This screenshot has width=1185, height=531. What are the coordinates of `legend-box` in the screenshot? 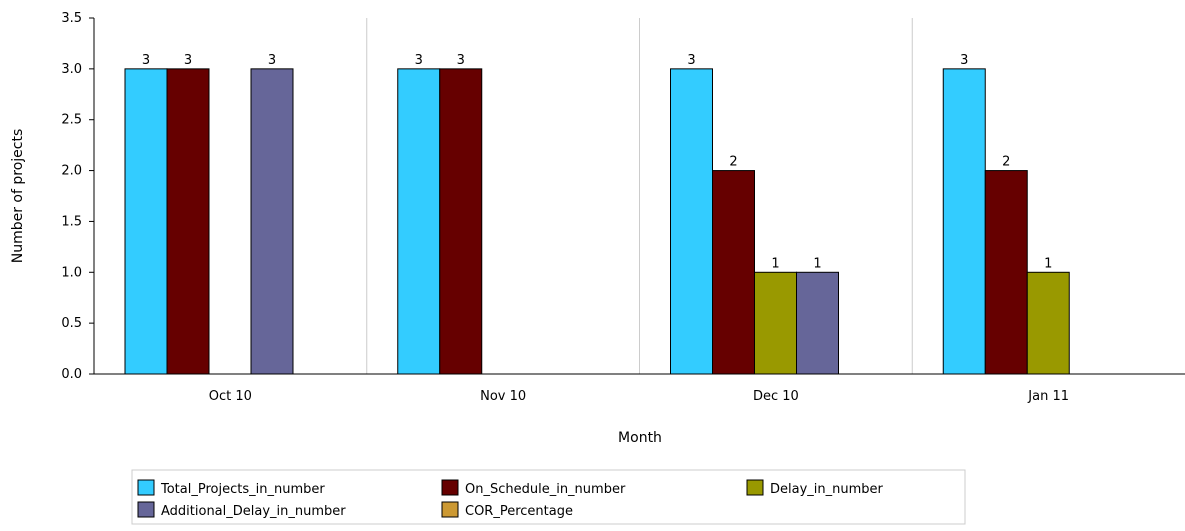 It's located at (548, 497).